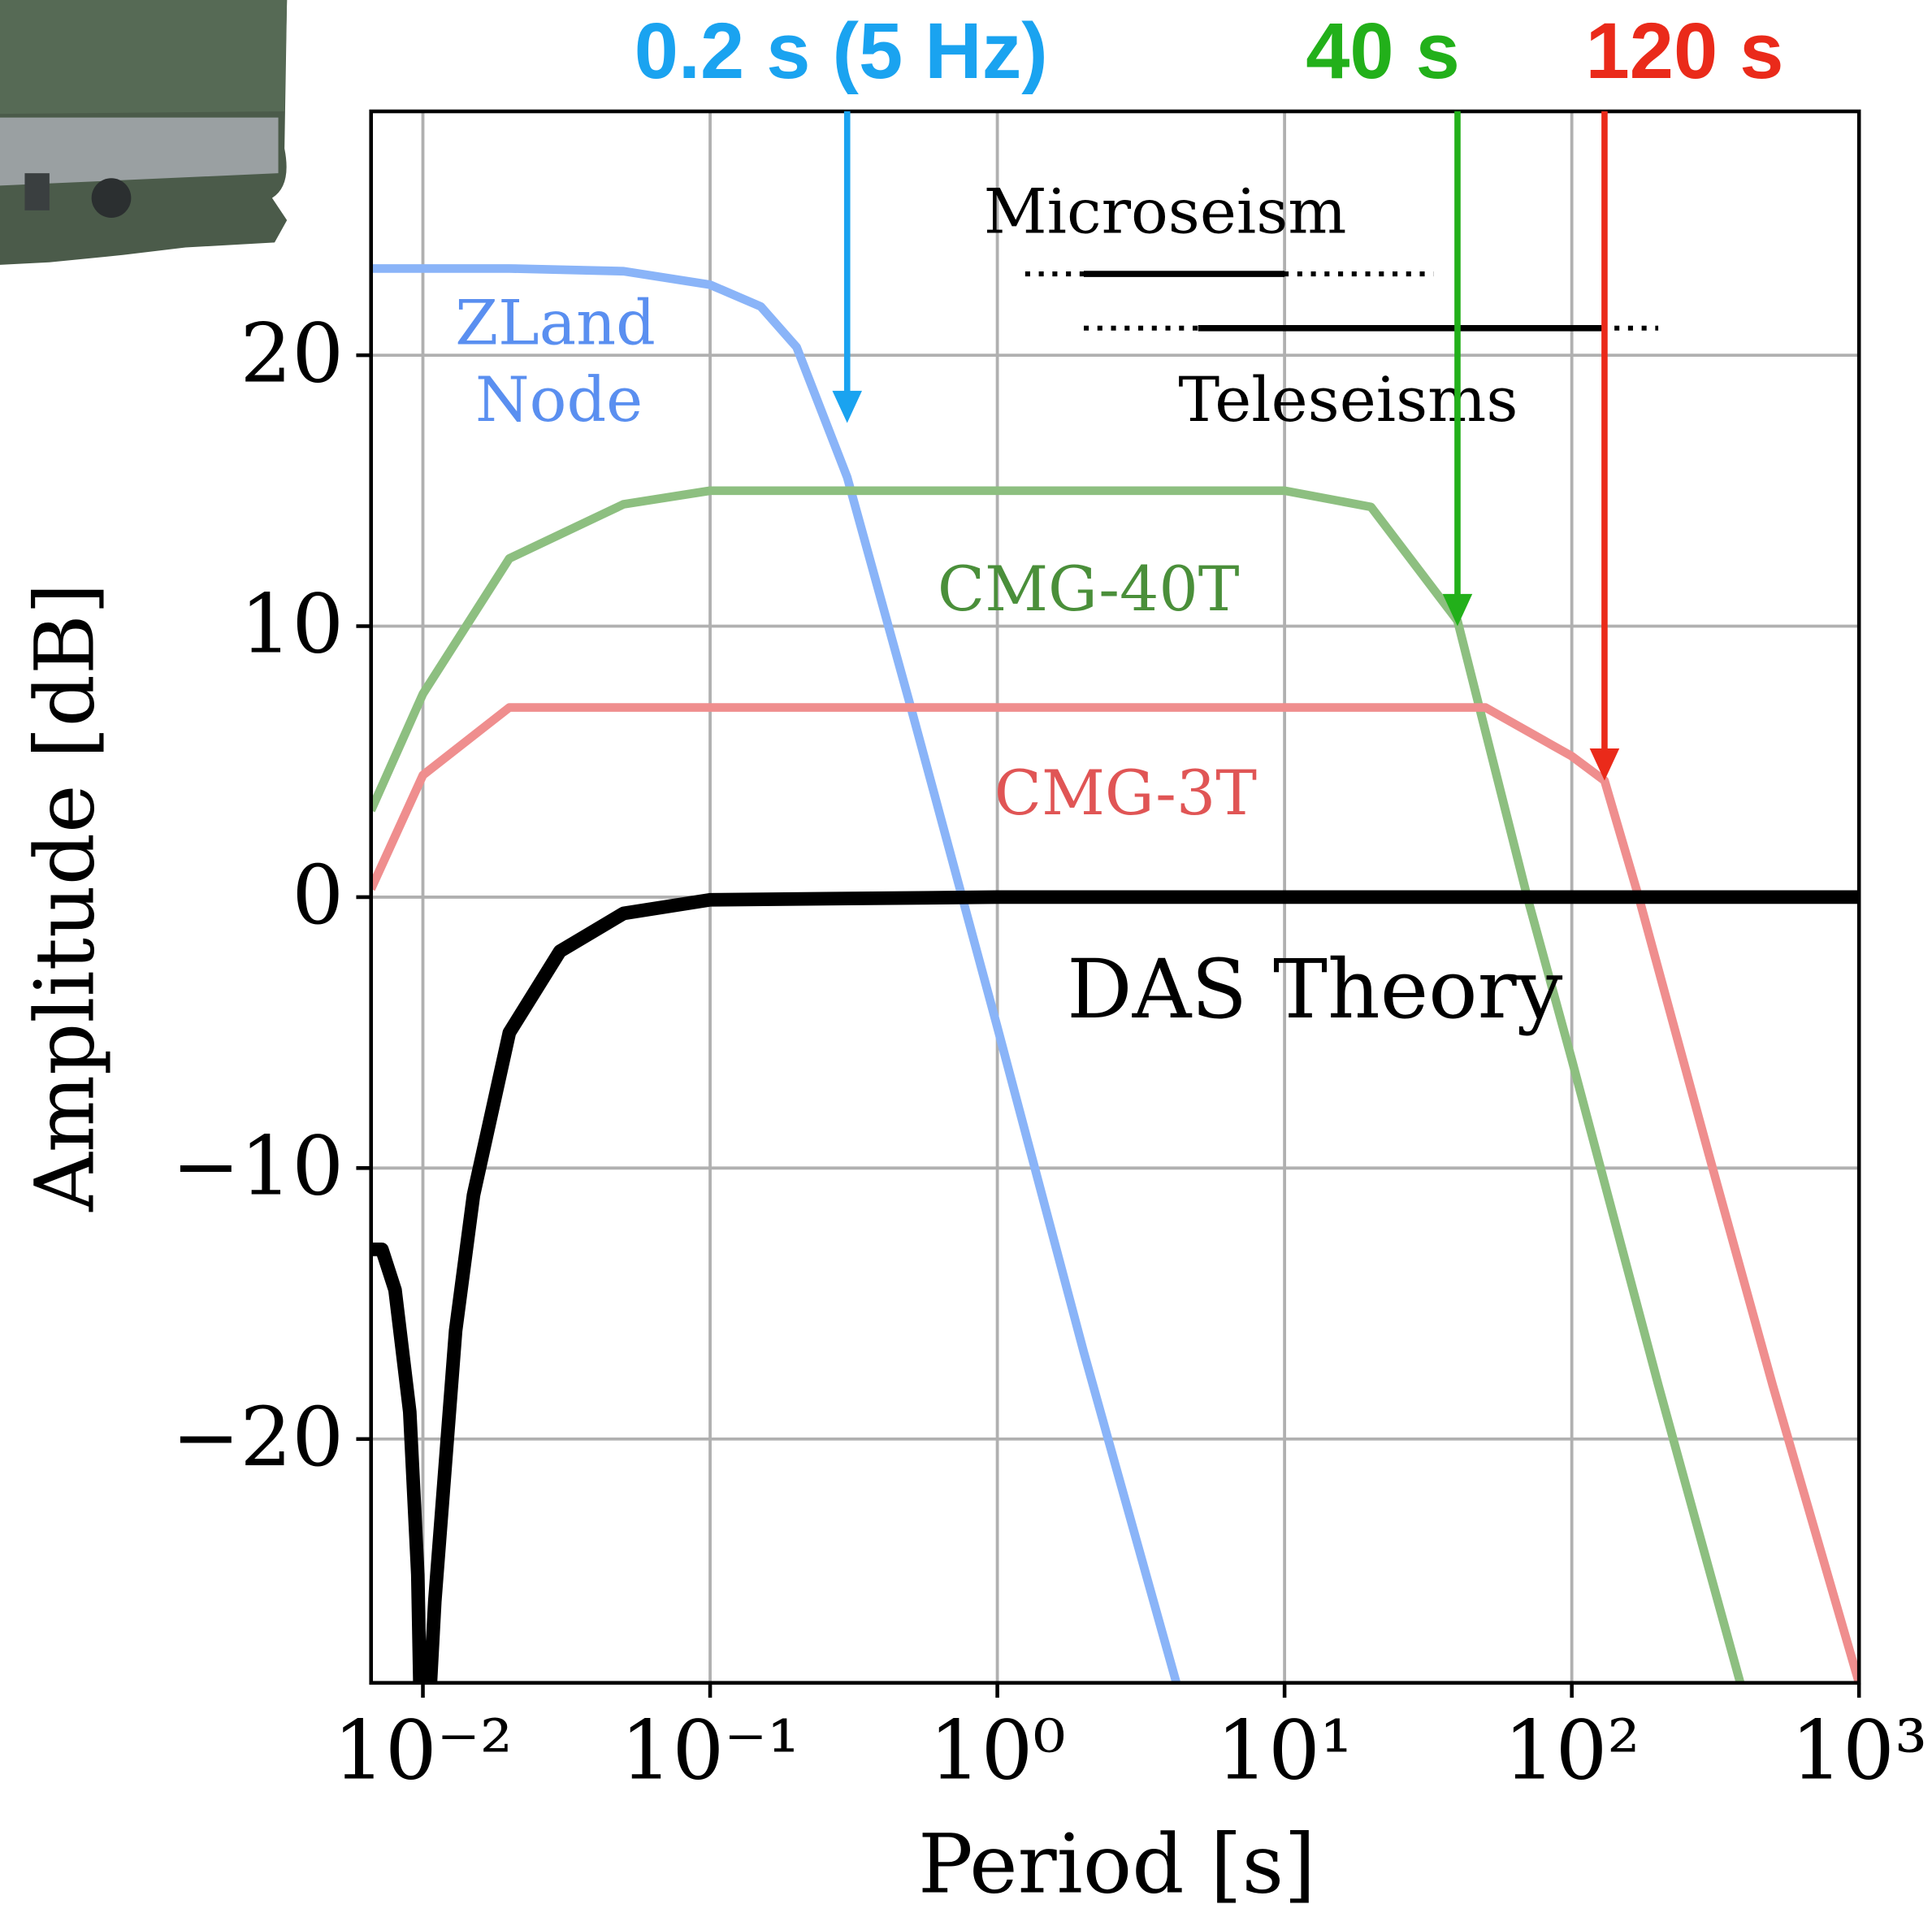 The height and width of the screenshot is (1913, 1932). What do you see at coordinates (709, 1750) in the screenshot?
I see `x-tick-label: 10⁻¹` at bounding box center [709, 1750].